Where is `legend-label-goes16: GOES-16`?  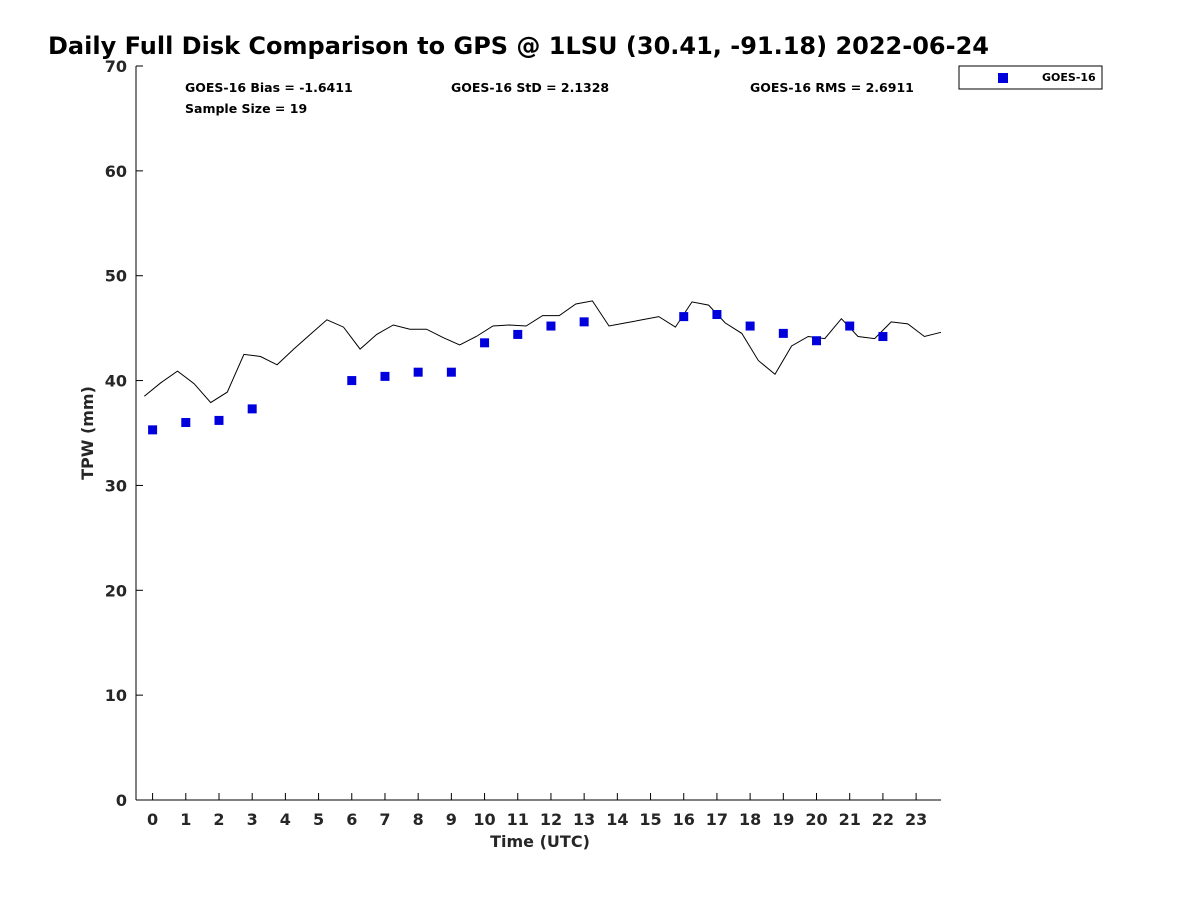
legend-label-goes16: GOES-16 is located at coordinates (1069, 77).